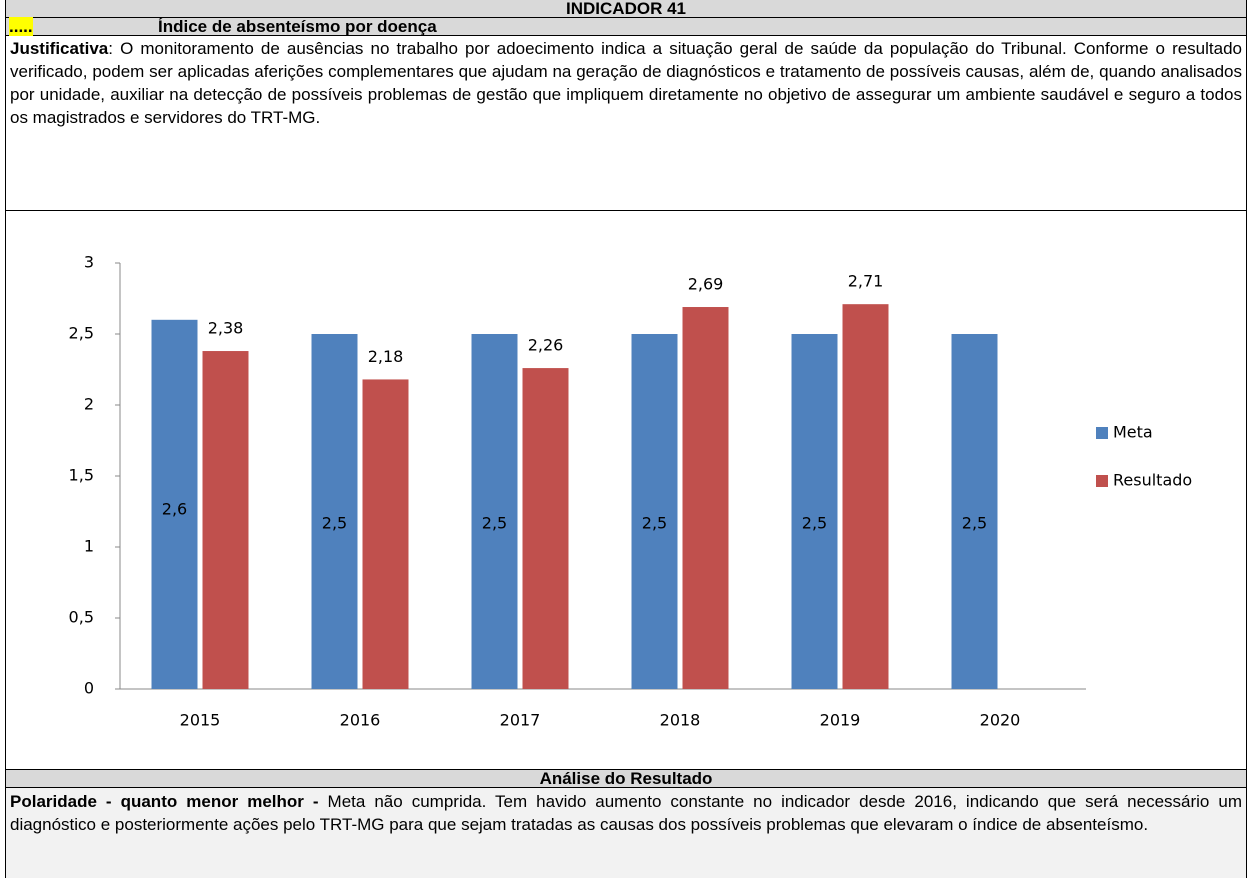 The height and width of the screenshot is (878, 1252). What do you see at coordinates (89, 404) in the screenshot?
I see `y-tick-label: 2` at bounding box center [89, 404].